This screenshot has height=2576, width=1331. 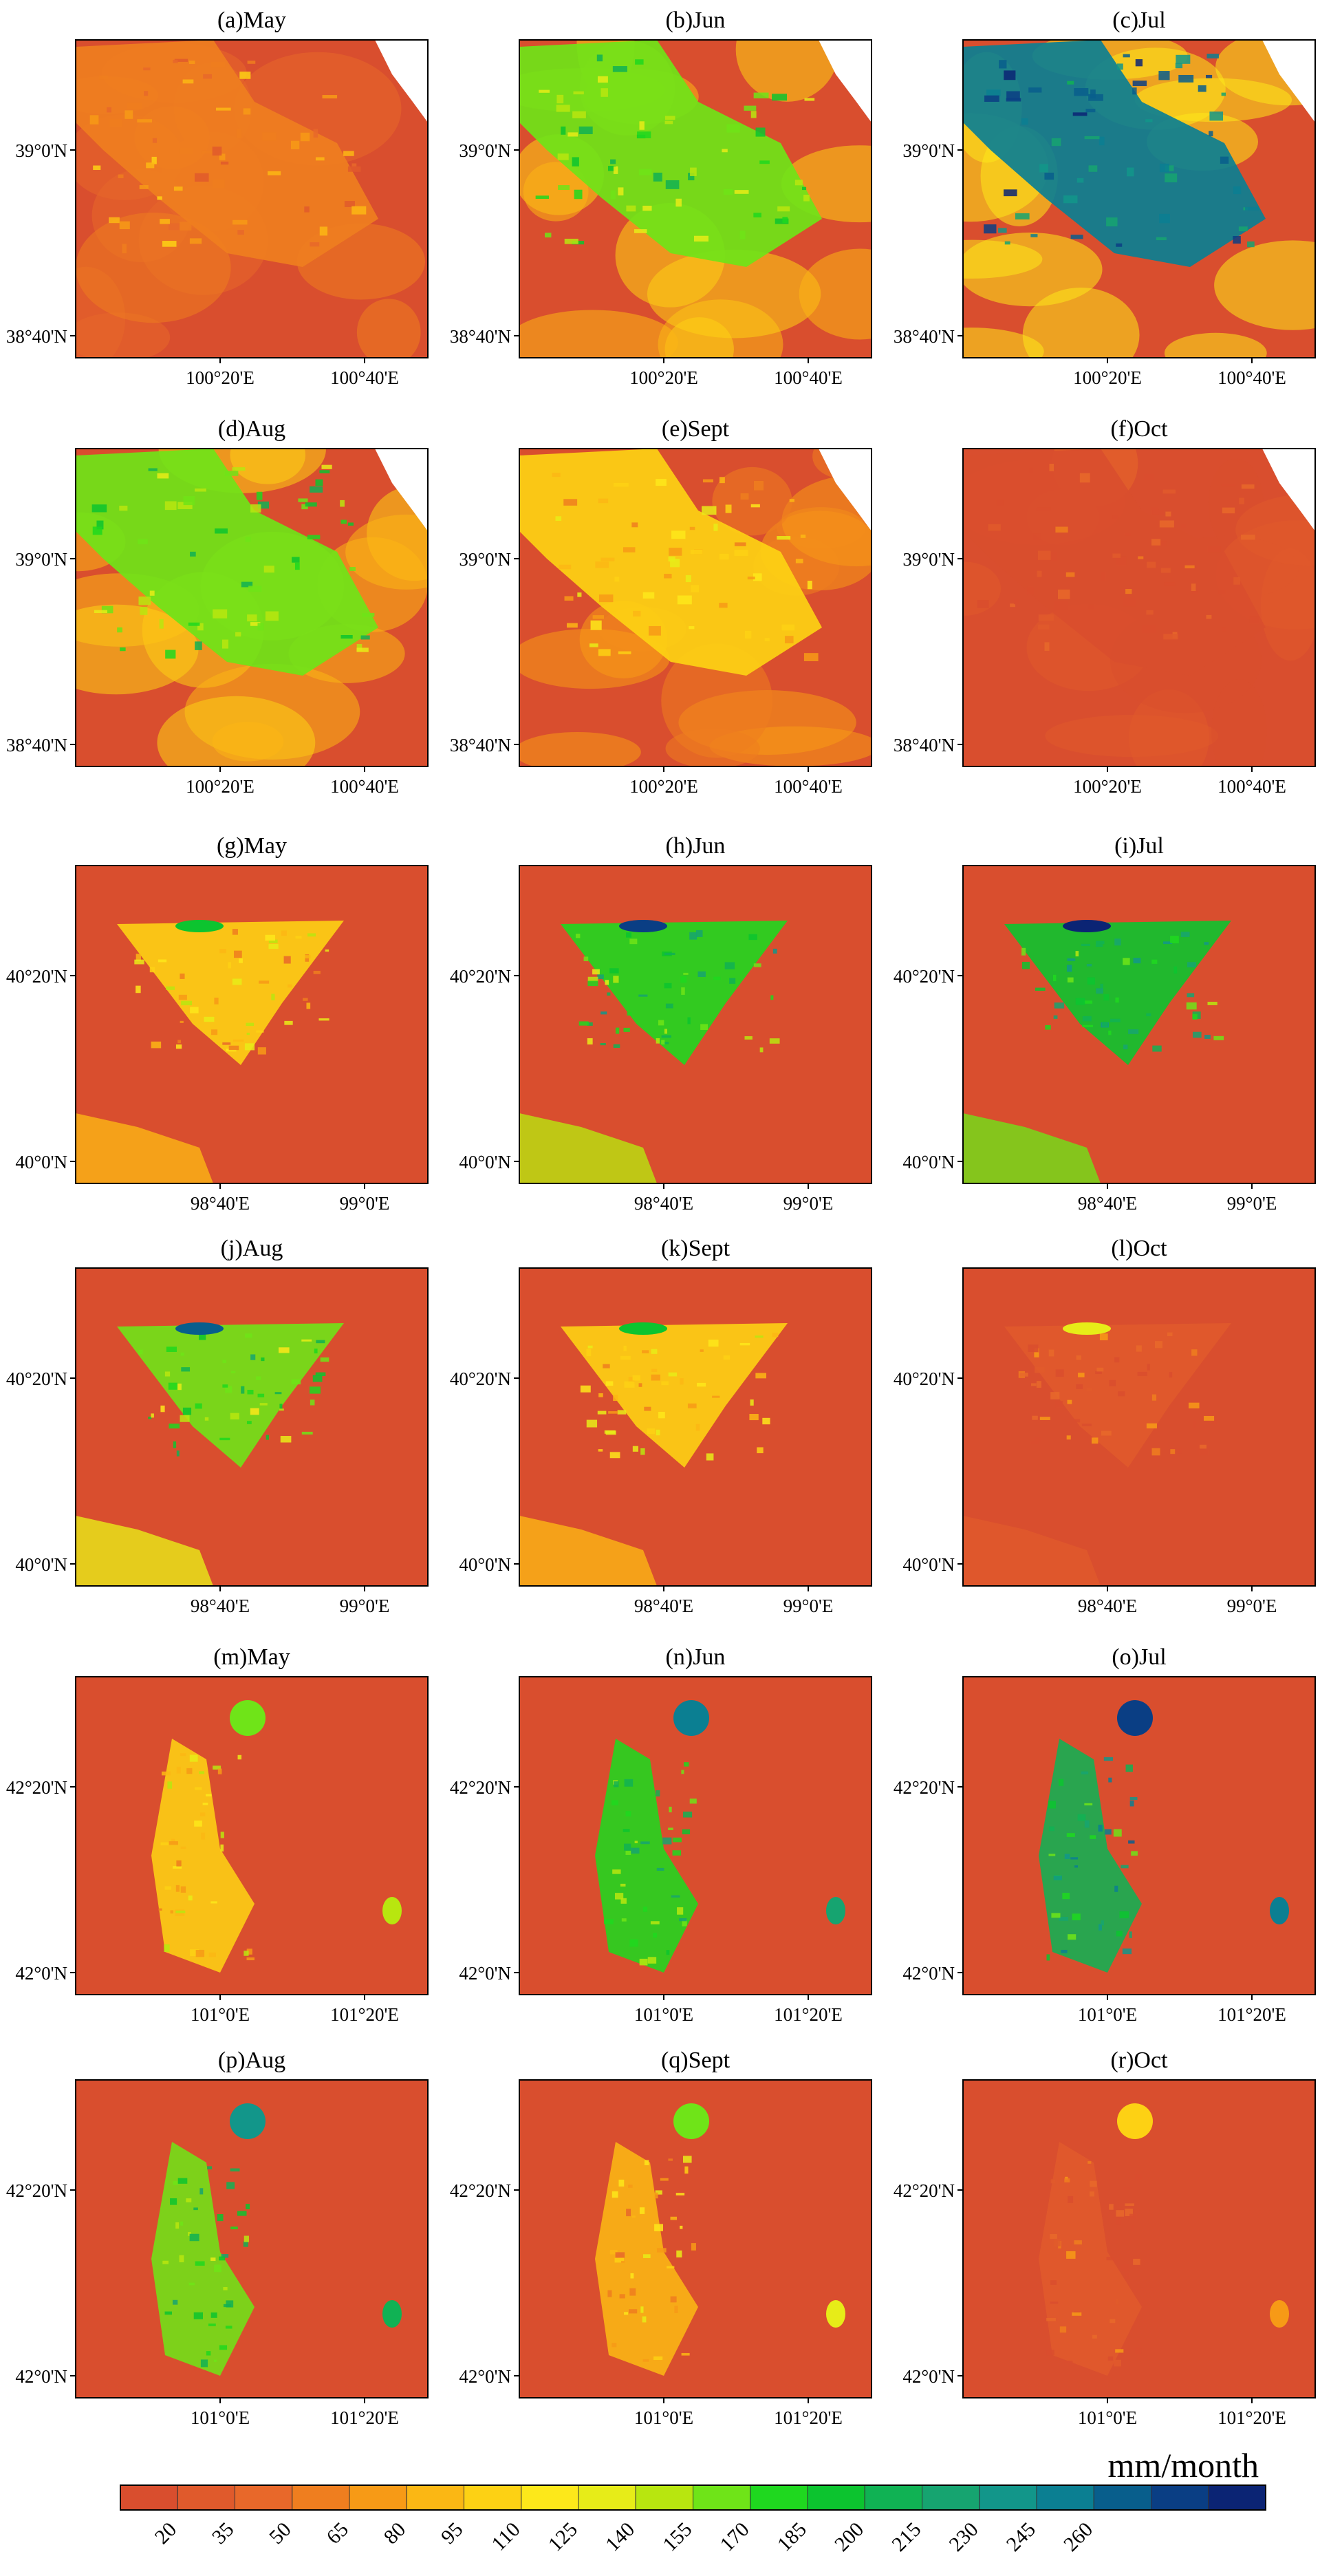 I want to click on lon-tick-label: 101°0'E, so click(x=221, y=2418).